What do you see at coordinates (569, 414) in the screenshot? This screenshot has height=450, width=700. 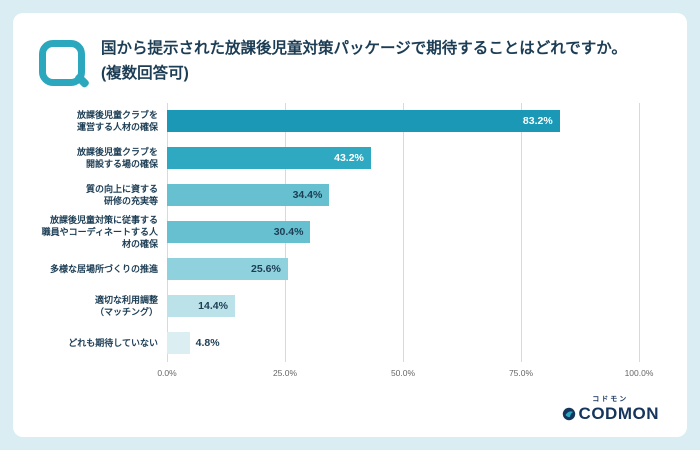 I see `codmon-bird-icon` at bounding box center [569, 414].